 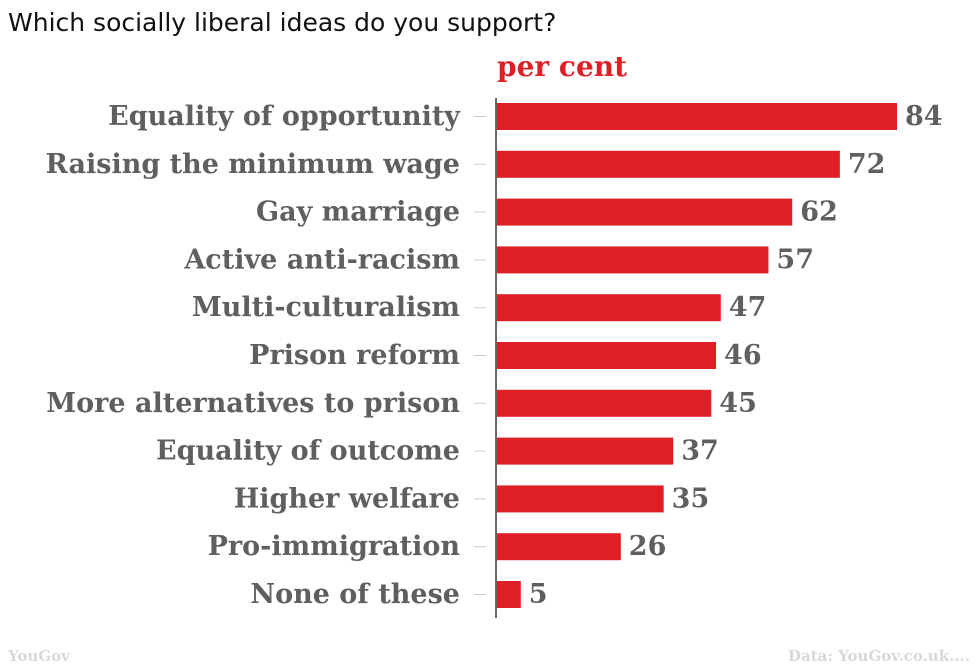 What do you see at coordinates (748, 307) in the screenshot?
I see `value-label: 47` at bounding box center [748, 307].